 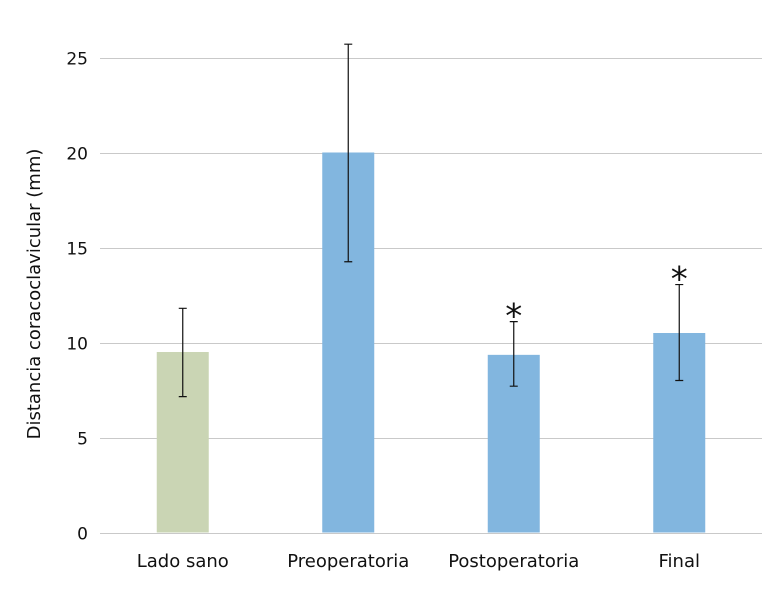 What do you see at coordinates (82, 440) in the screenshot?
I see `y-tick-label: 5` at bounding box center [82, 440].